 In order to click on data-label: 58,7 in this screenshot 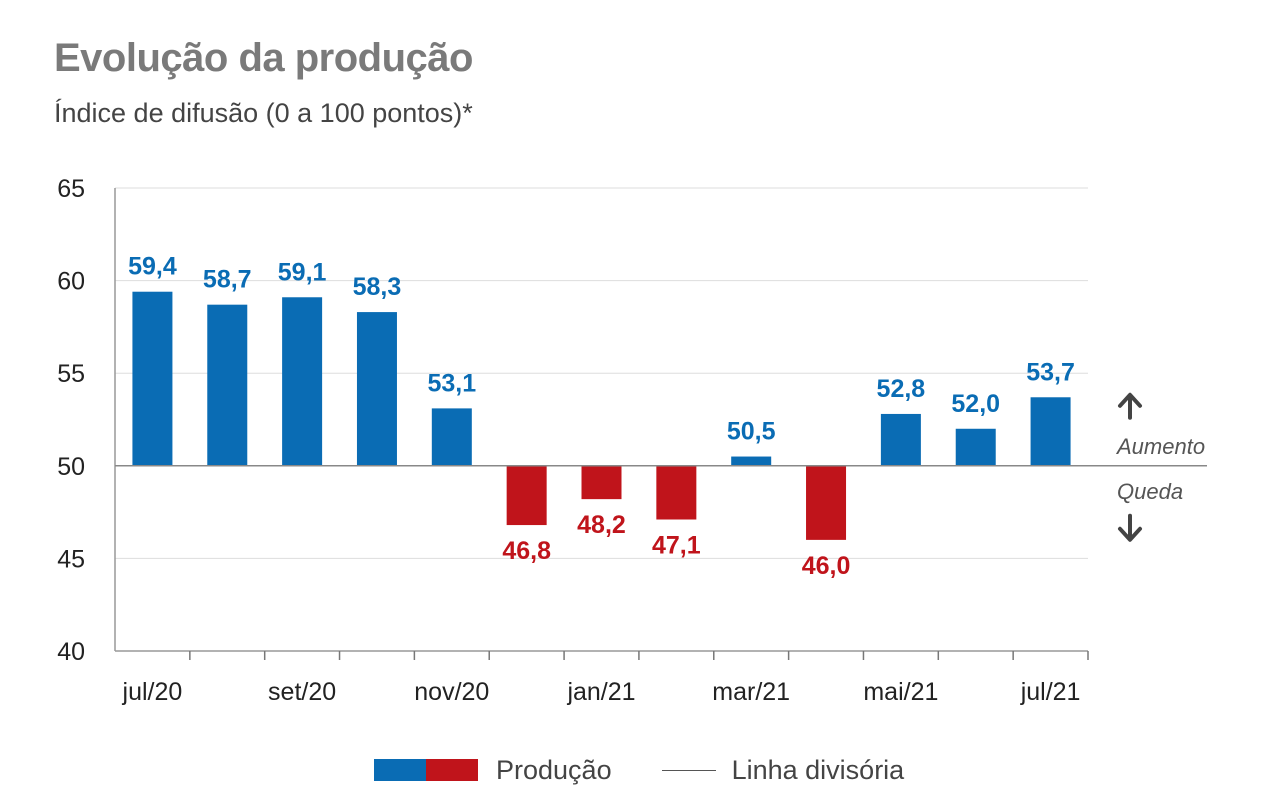, I will do `click(227, 280)`.